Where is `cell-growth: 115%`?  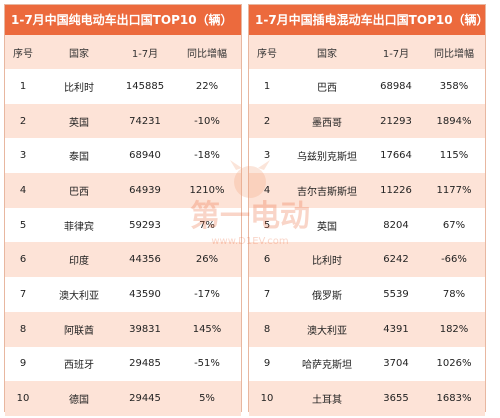 cell-growth: 115% is located at coordinates (454, 156).